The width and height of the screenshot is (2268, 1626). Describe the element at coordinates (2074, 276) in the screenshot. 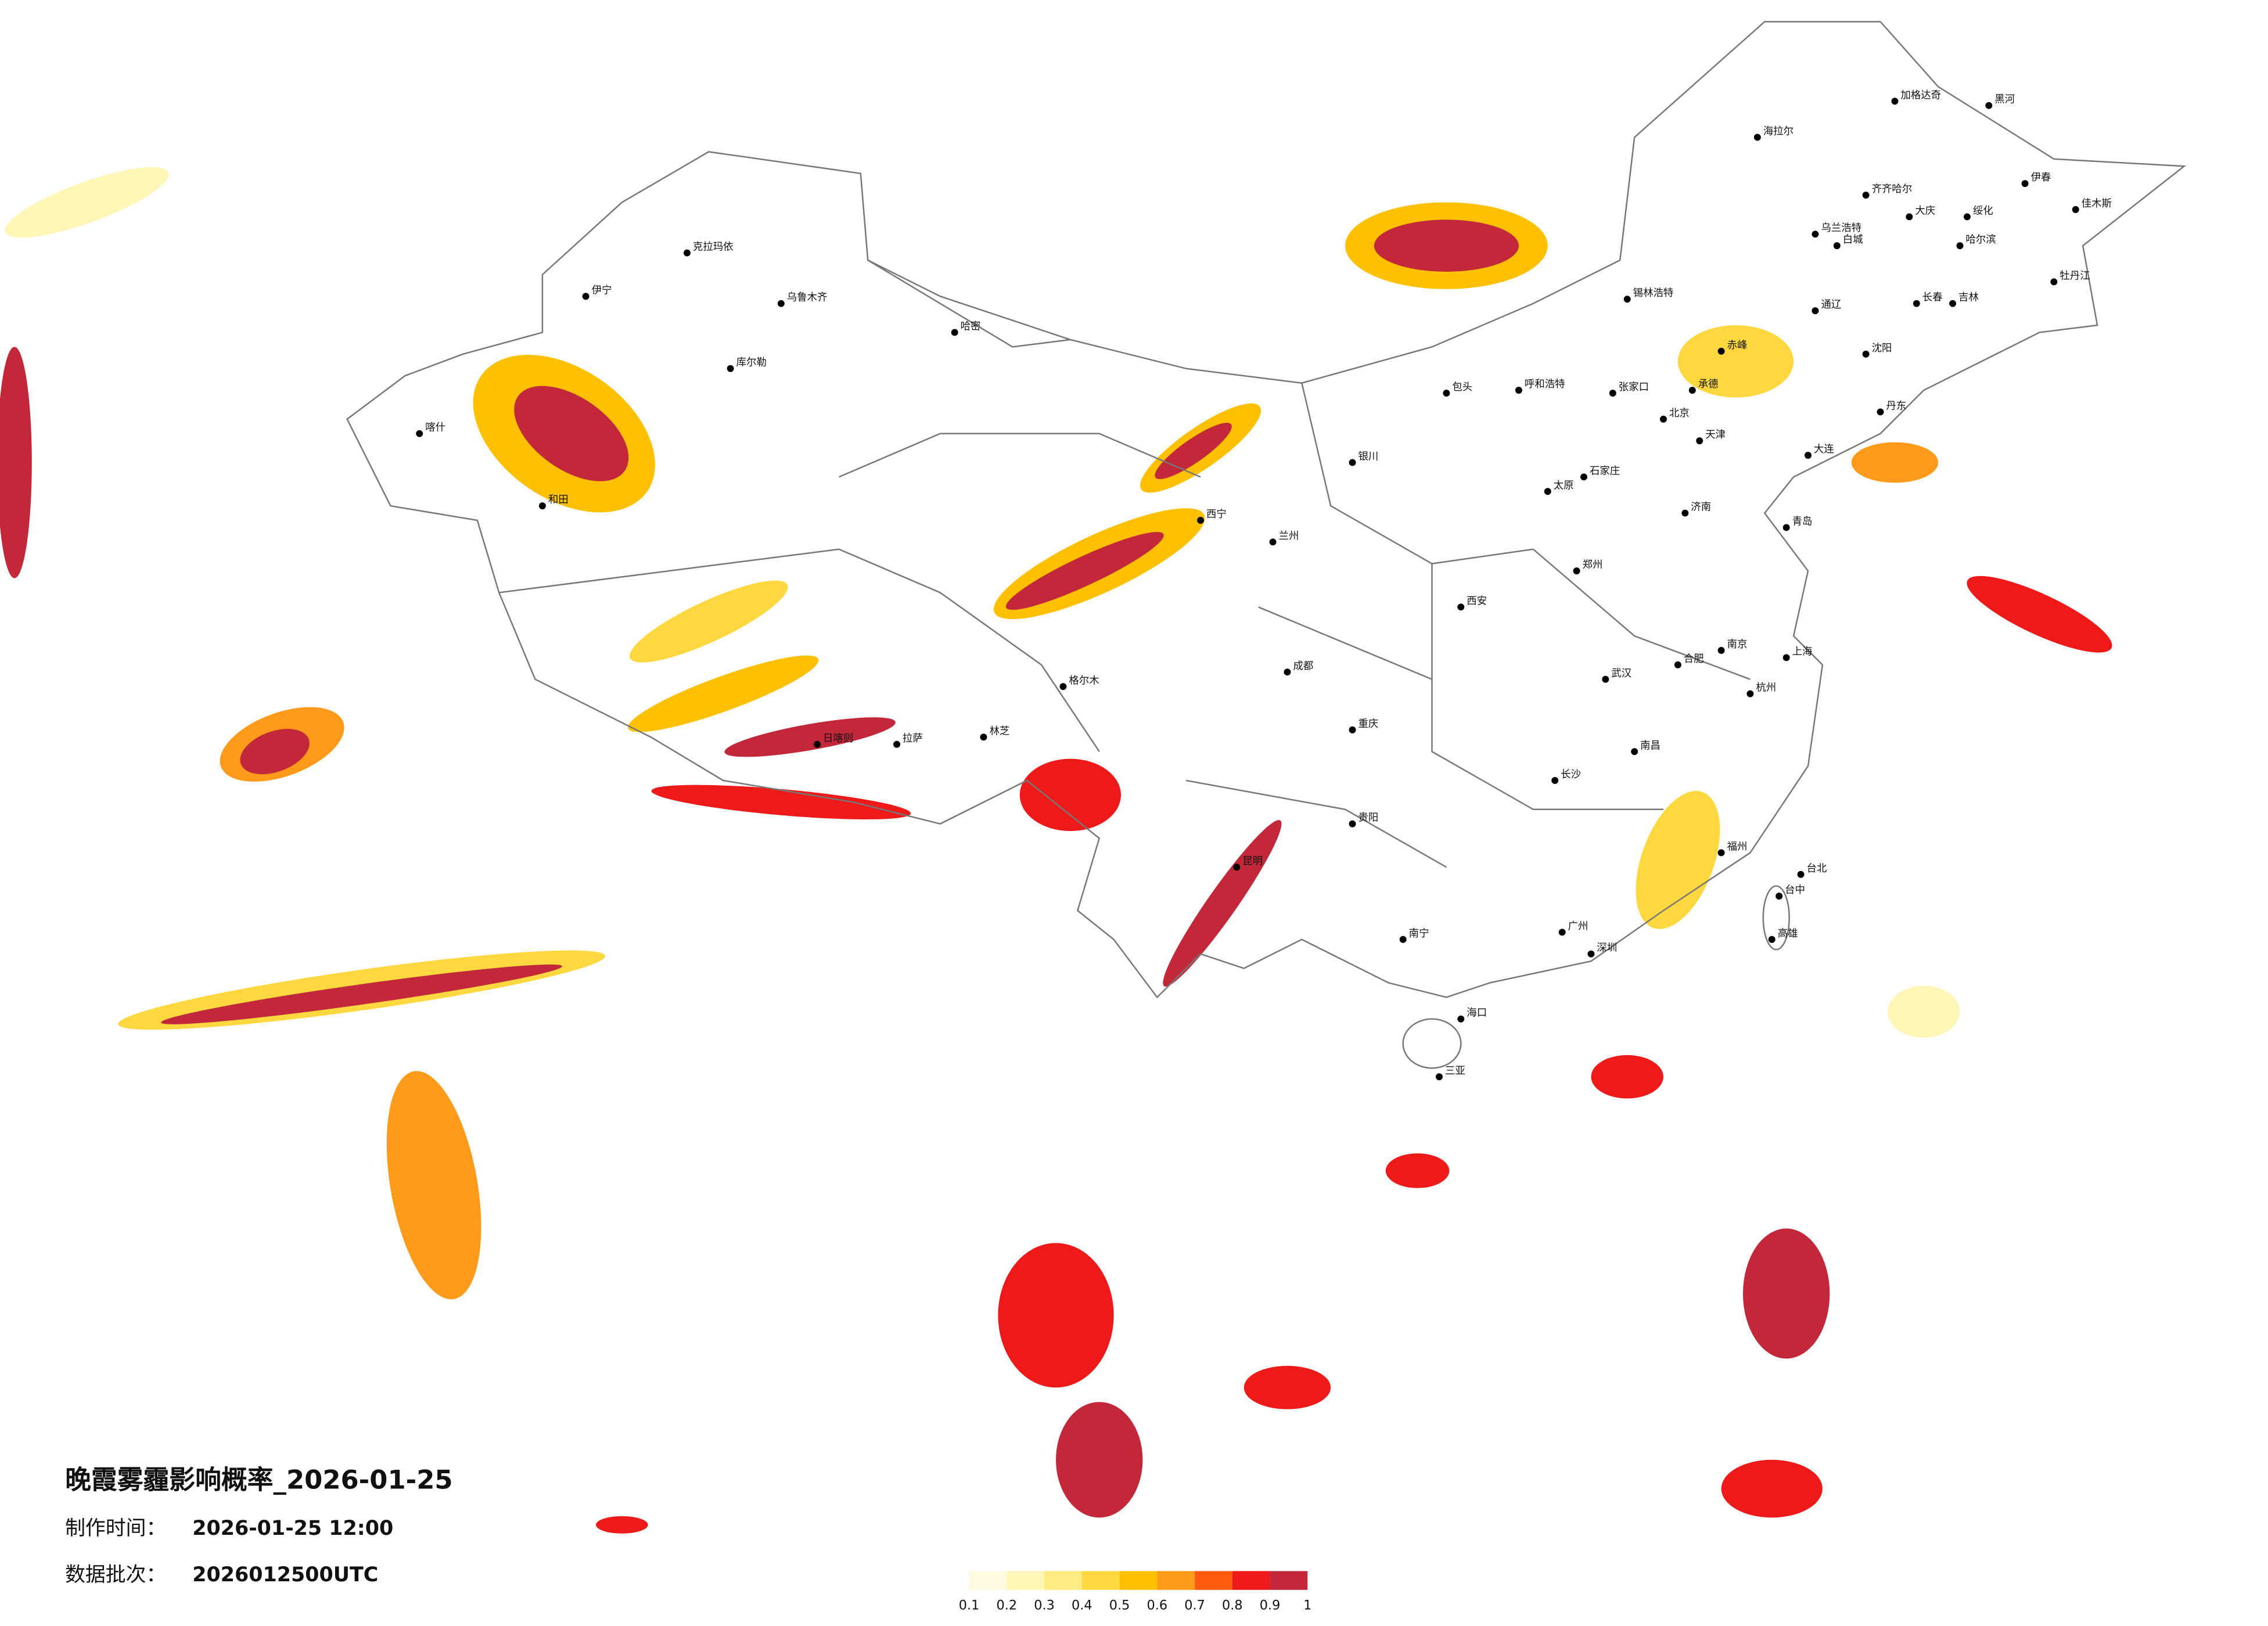

I see `city-label: 牡丹江` at that location.